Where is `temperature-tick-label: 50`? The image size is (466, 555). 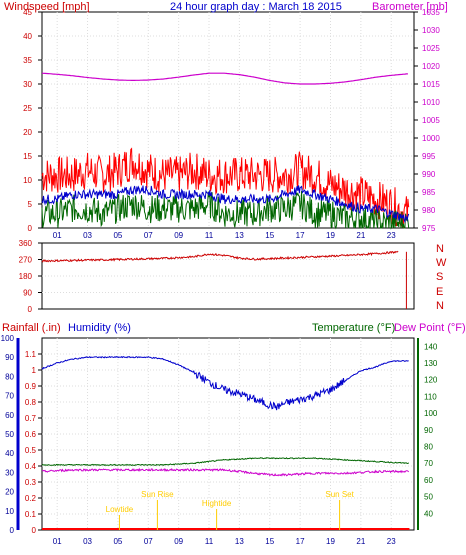
temperature-tick-label: 50 is located at coordinates (428, 497).